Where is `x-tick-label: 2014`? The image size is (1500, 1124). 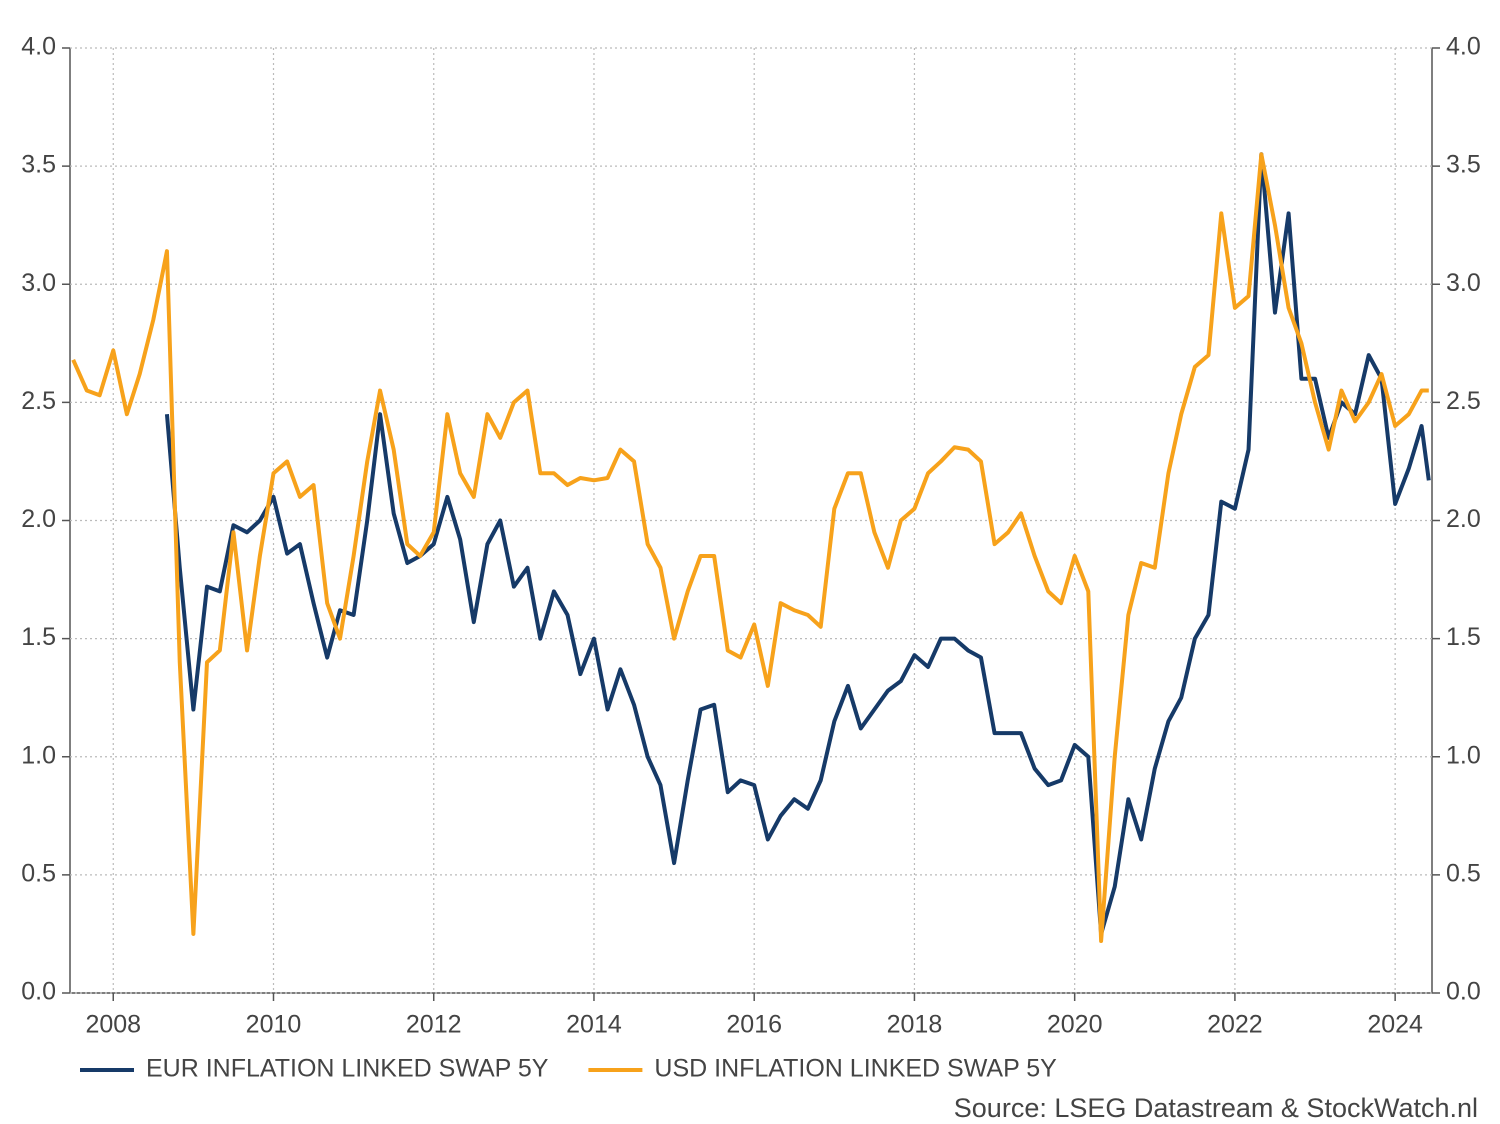 x-tick-label: 2014 is located at coordinates (594, 1025).